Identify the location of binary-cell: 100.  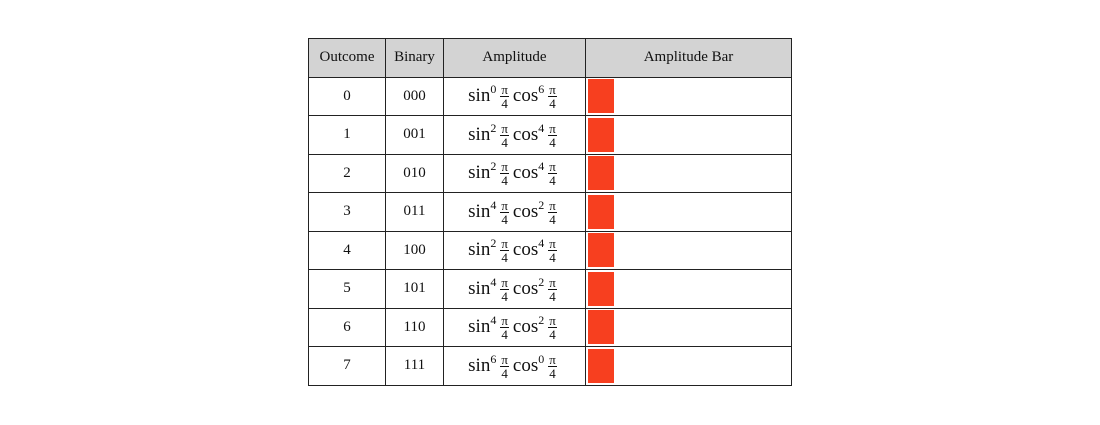
(414, 250).